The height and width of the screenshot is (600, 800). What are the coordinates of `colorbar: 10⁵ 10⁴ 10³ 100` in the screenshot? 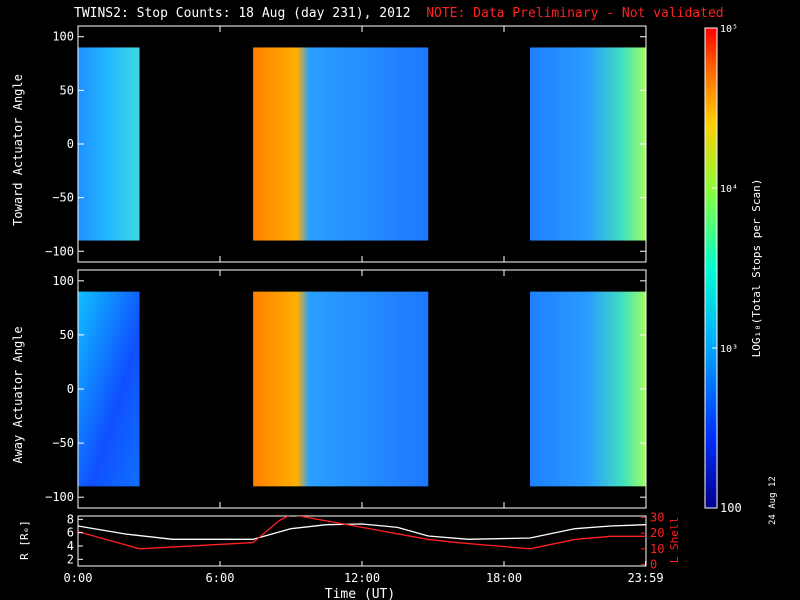 It's located at (723, 269).